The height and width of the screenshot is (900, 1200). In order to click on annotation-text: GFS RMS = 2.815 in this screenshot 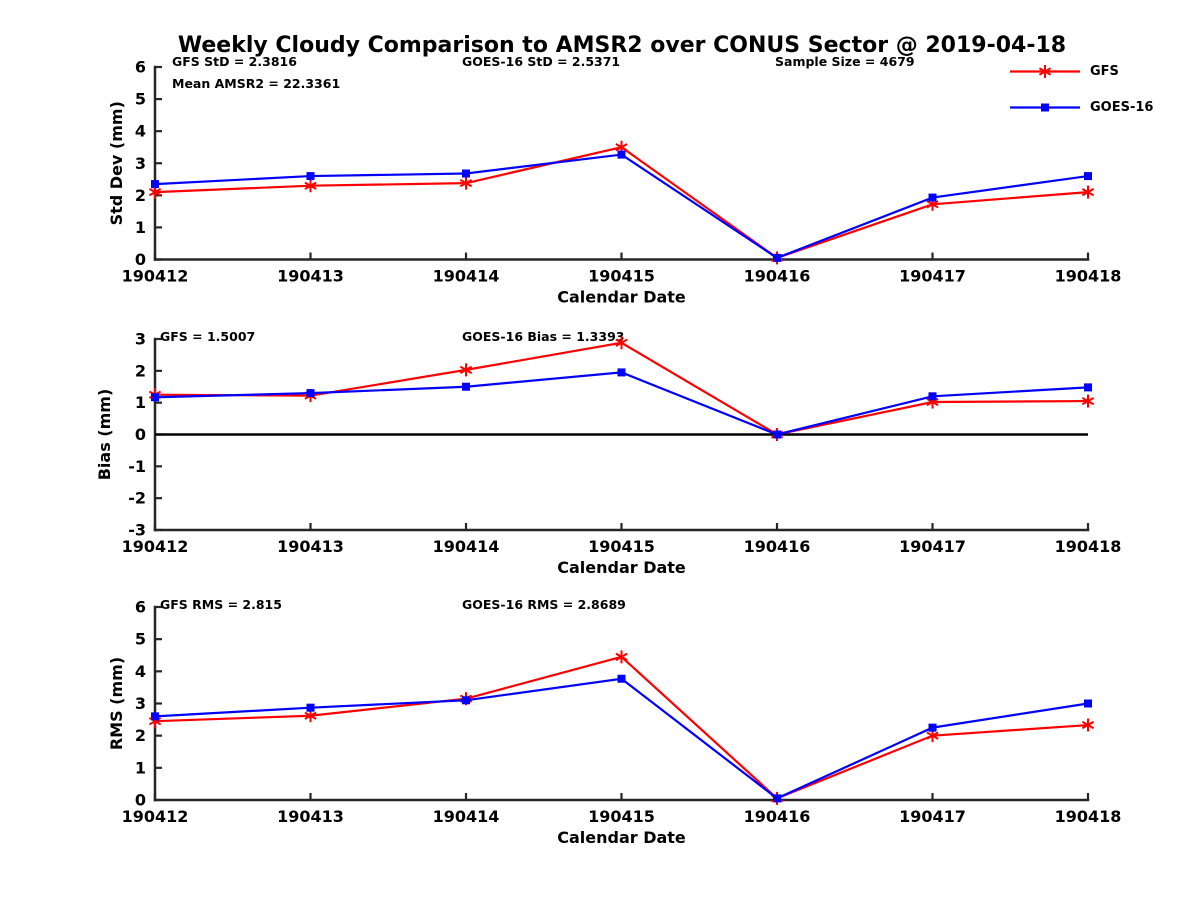, I will do `click(221, 604)`.